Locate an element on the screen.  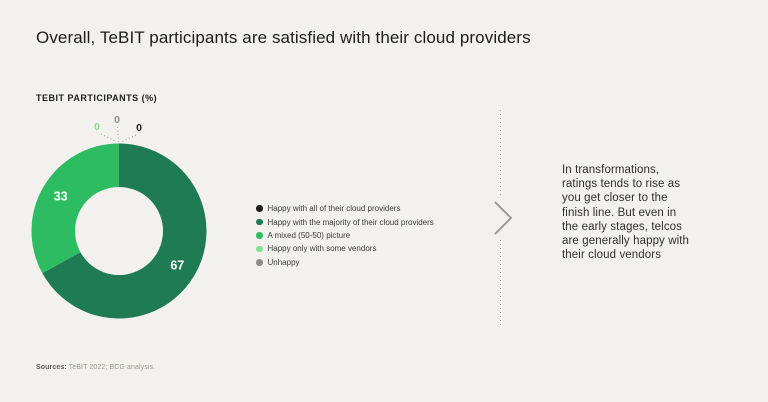
chevron-right-icon is located at coordinates (503, 218).